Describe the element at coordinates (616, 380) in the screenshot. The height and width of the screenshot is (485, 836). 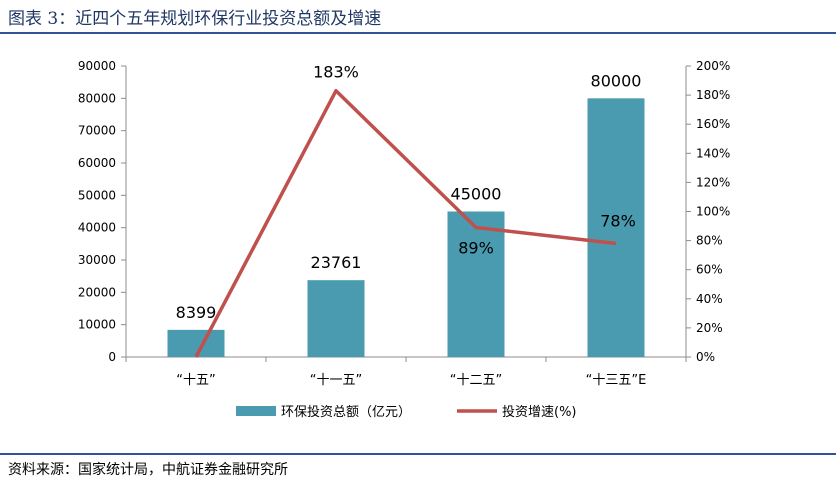
I see `x-category-label: “十三五”E` at that location.